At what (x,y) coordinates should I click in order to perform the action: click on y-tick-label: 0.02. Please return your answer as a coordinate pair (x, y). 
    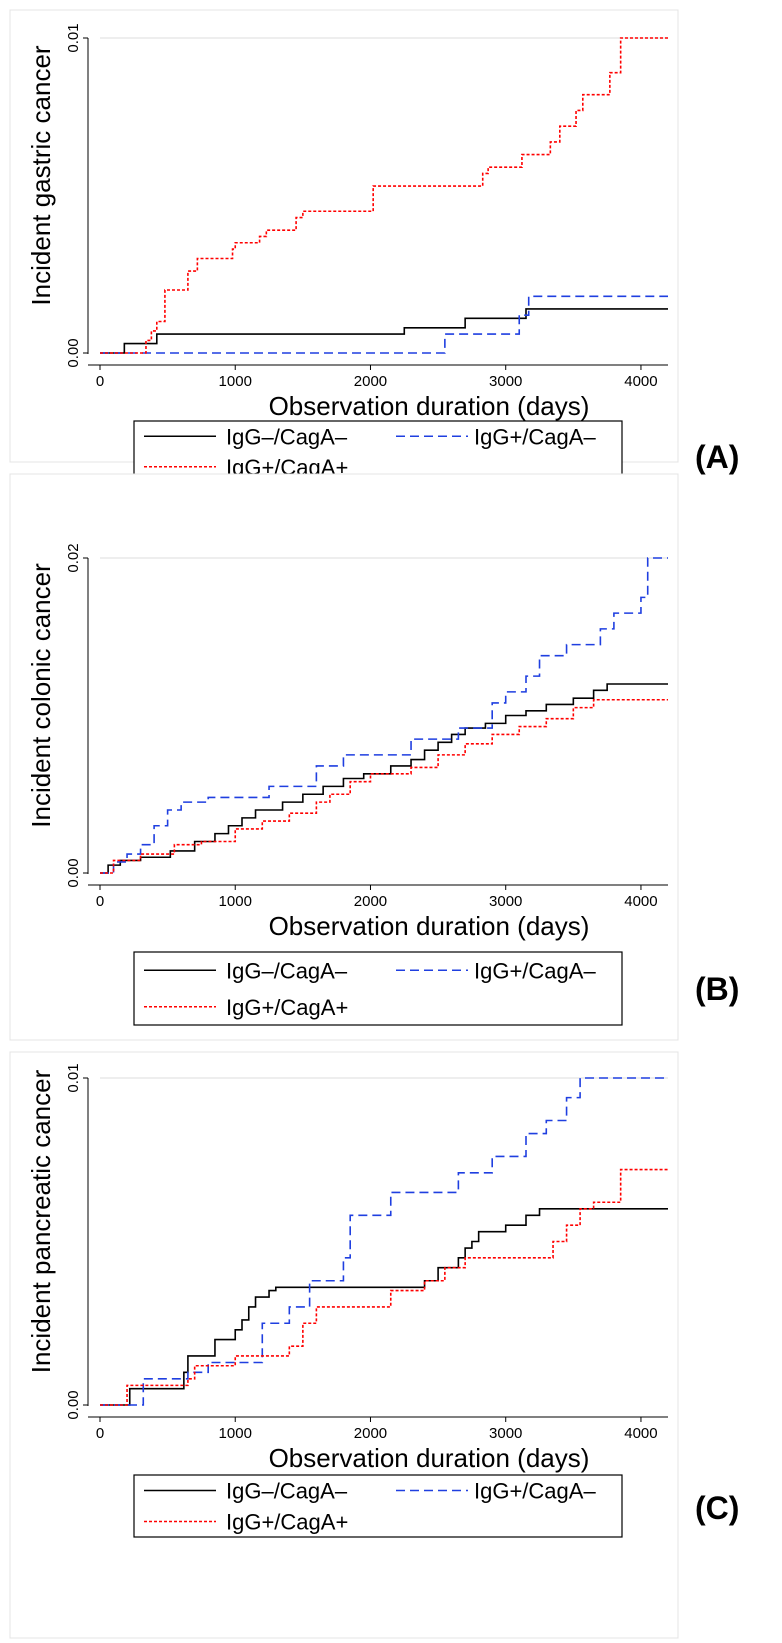
    Looking at the image, I should click on (73, 557).